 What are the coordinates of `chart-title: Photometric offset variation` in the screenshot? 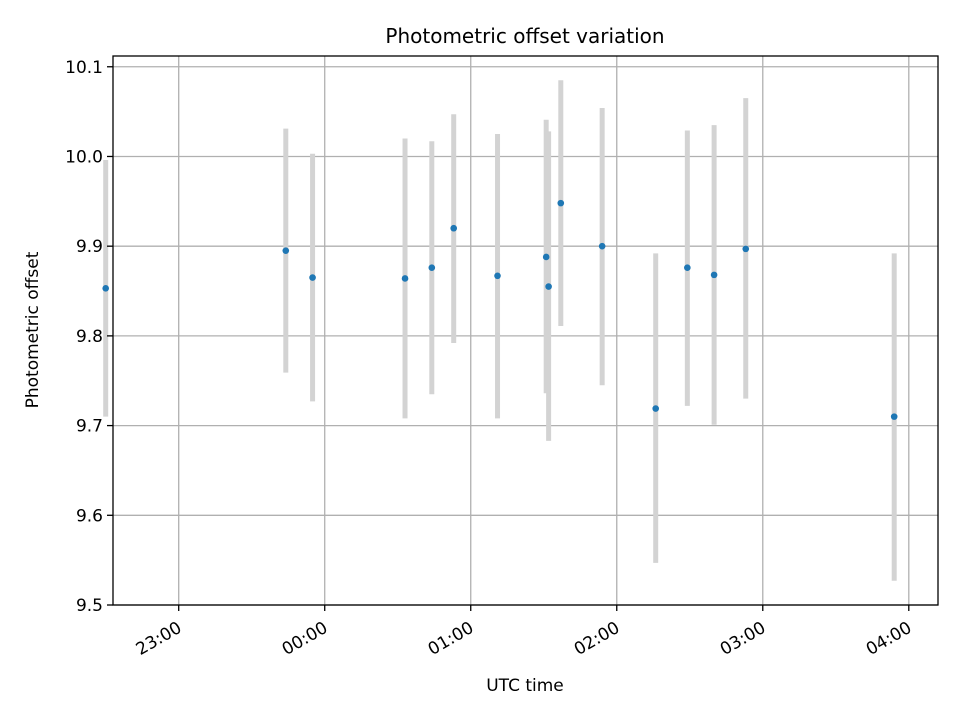 It's located at (524, 36).